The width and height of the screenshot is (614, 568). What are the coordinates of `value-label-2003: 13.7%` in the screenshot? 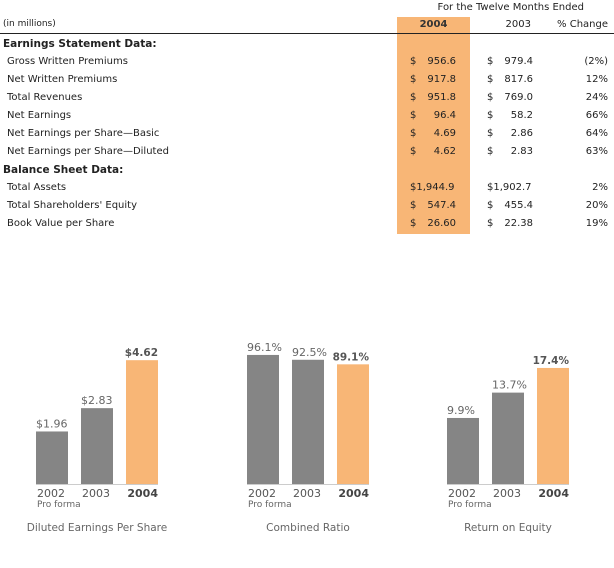 It's located at (509, 385).